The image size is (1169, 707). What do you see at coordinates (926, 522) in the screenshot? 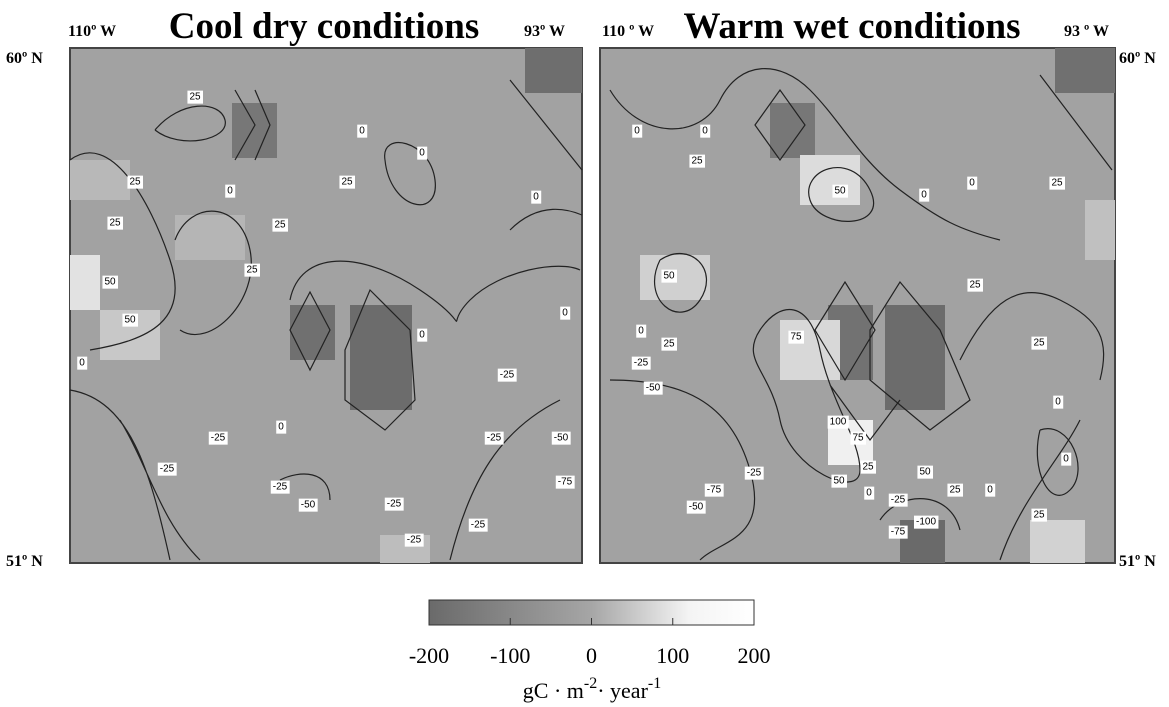
I see `contour-label: -100` at bounding box center [926, 522].